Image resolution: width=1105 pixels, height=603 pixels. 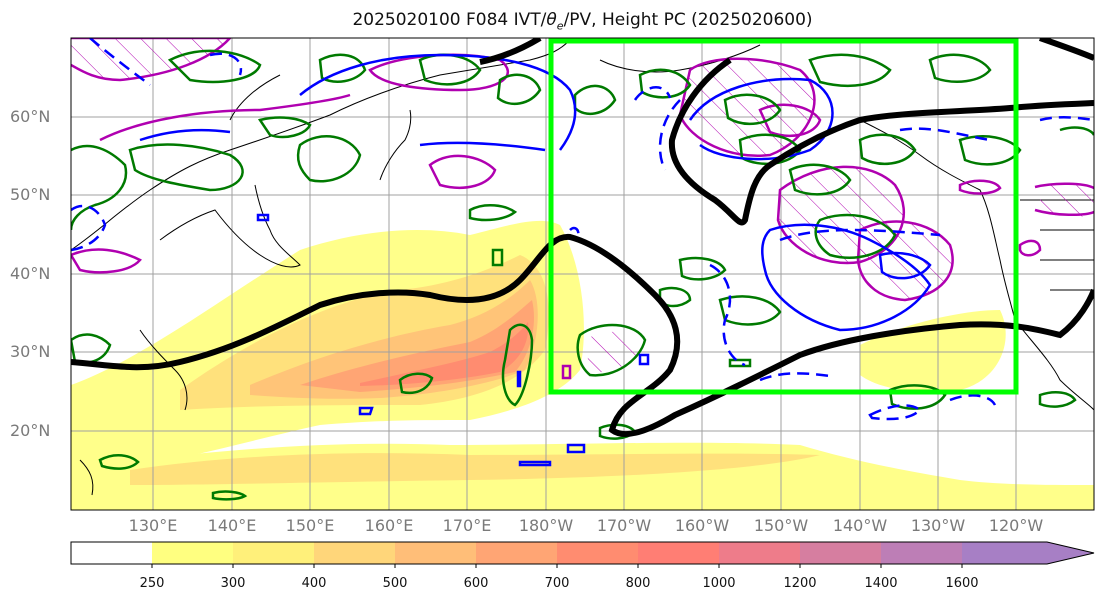 I want to click on lon-label-150e: 150°E, so click(x=310, y=525).